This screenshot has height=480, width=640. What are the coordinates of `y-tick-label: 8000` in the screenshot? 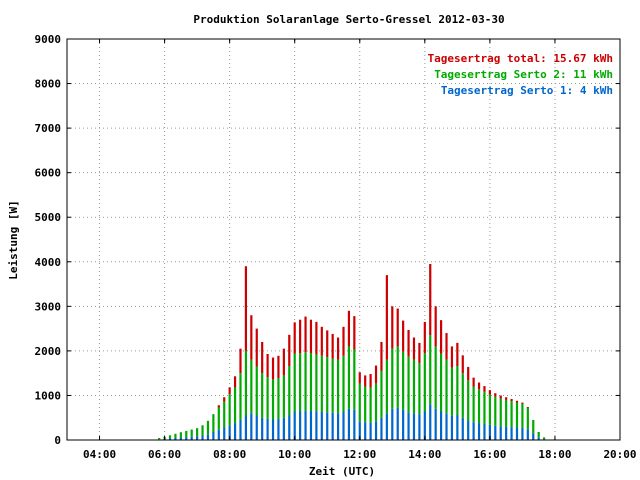 It's located at (48, 84).